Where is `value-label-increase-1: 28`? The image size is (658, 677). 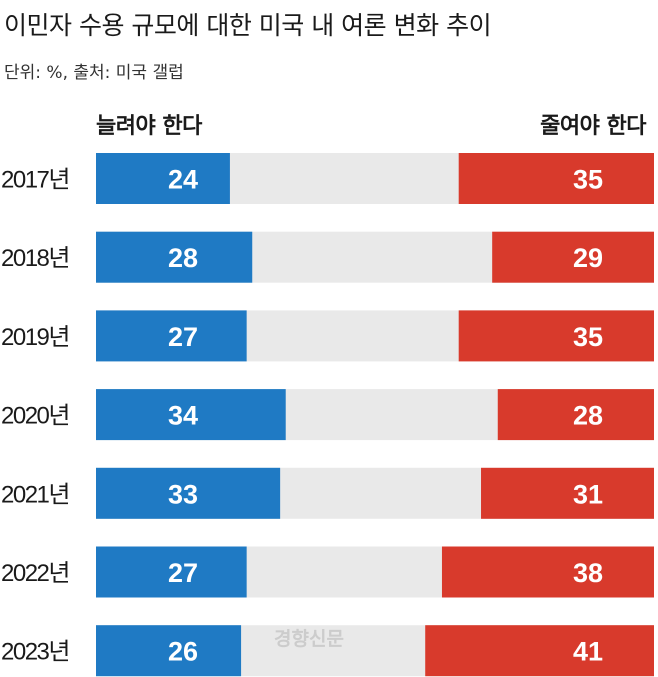 value-label-increase-1: 28 is located at coordinates (183, 258).